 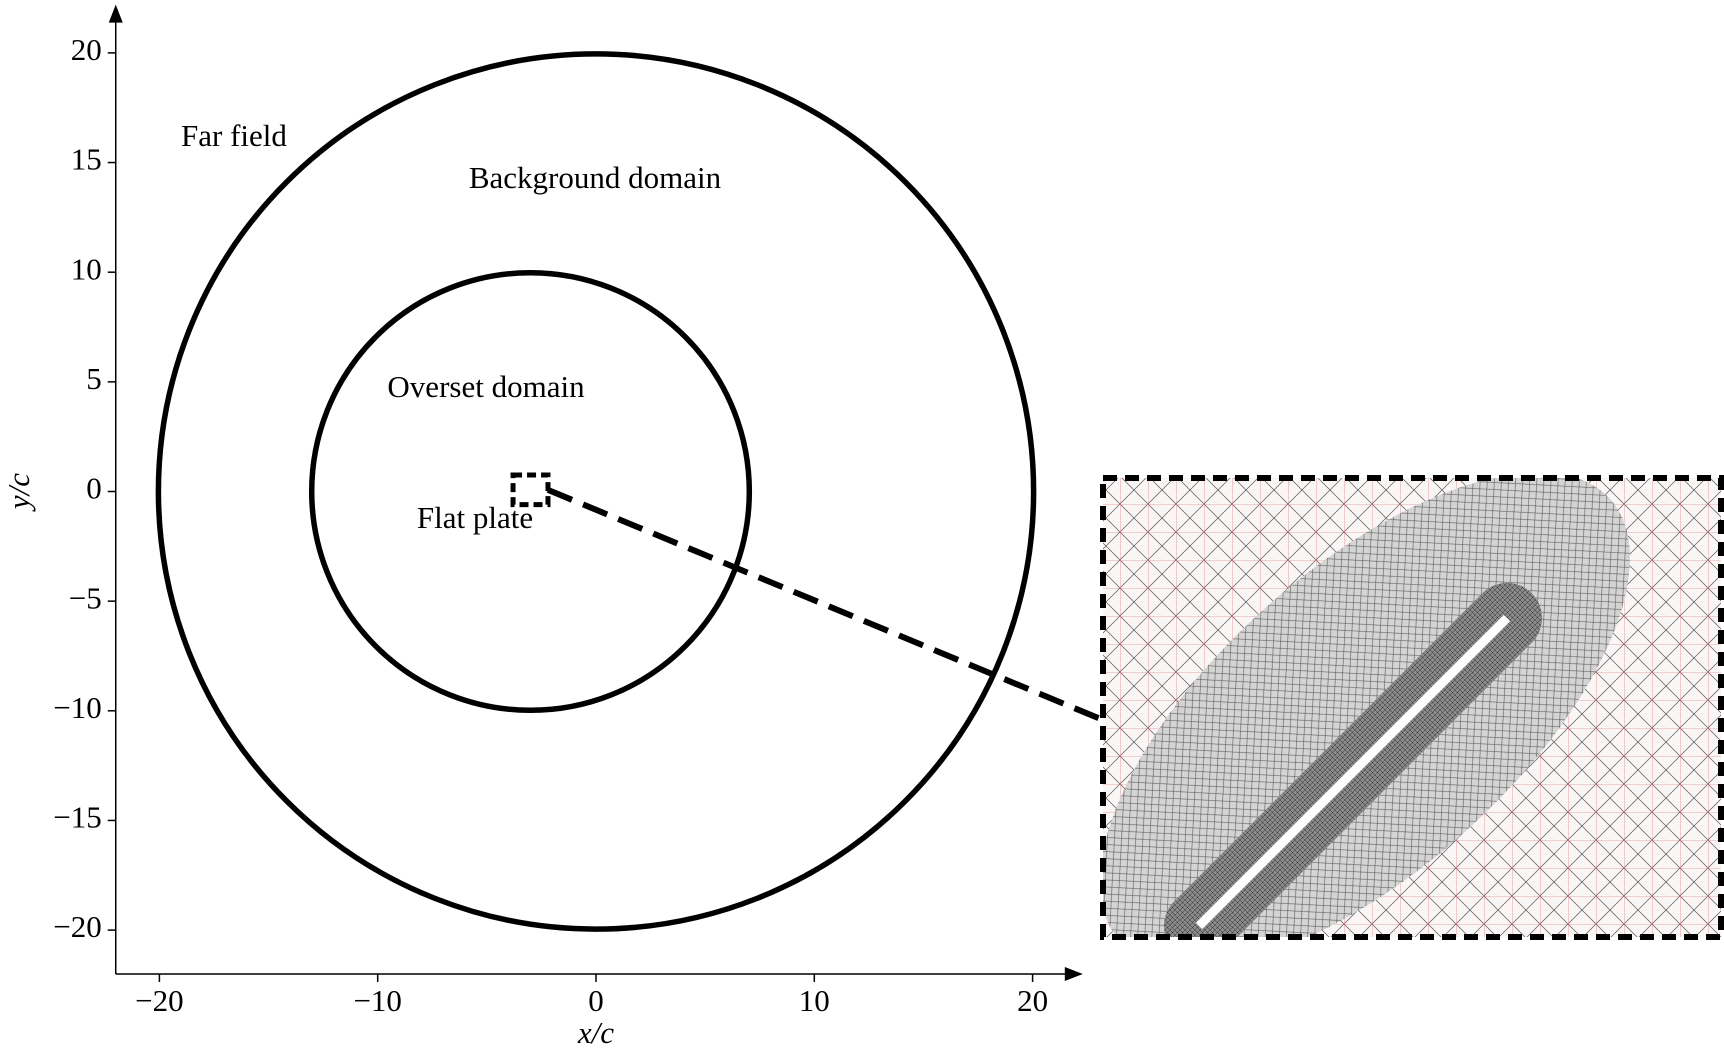 What do you see at coordinates (115, 13) in the screenshot?
I see `y-axis-arrow` at bounding box center [115, 13].